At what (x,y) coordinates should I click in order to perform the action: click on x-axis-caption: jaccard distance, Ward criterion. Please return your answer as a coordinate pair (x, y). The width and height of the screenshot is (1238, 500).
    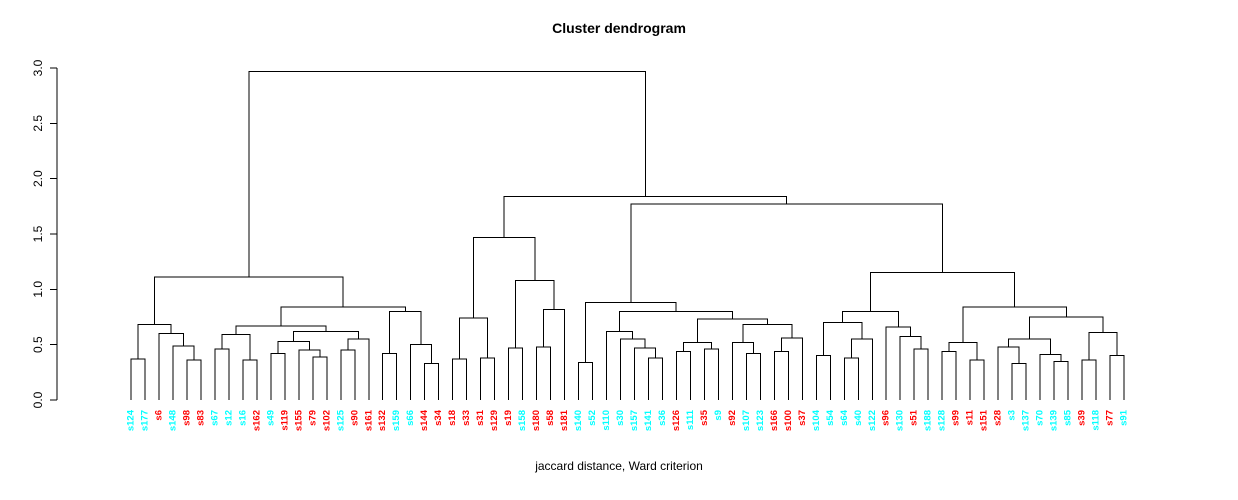
    Looking at the image, I should click on (619, 466).